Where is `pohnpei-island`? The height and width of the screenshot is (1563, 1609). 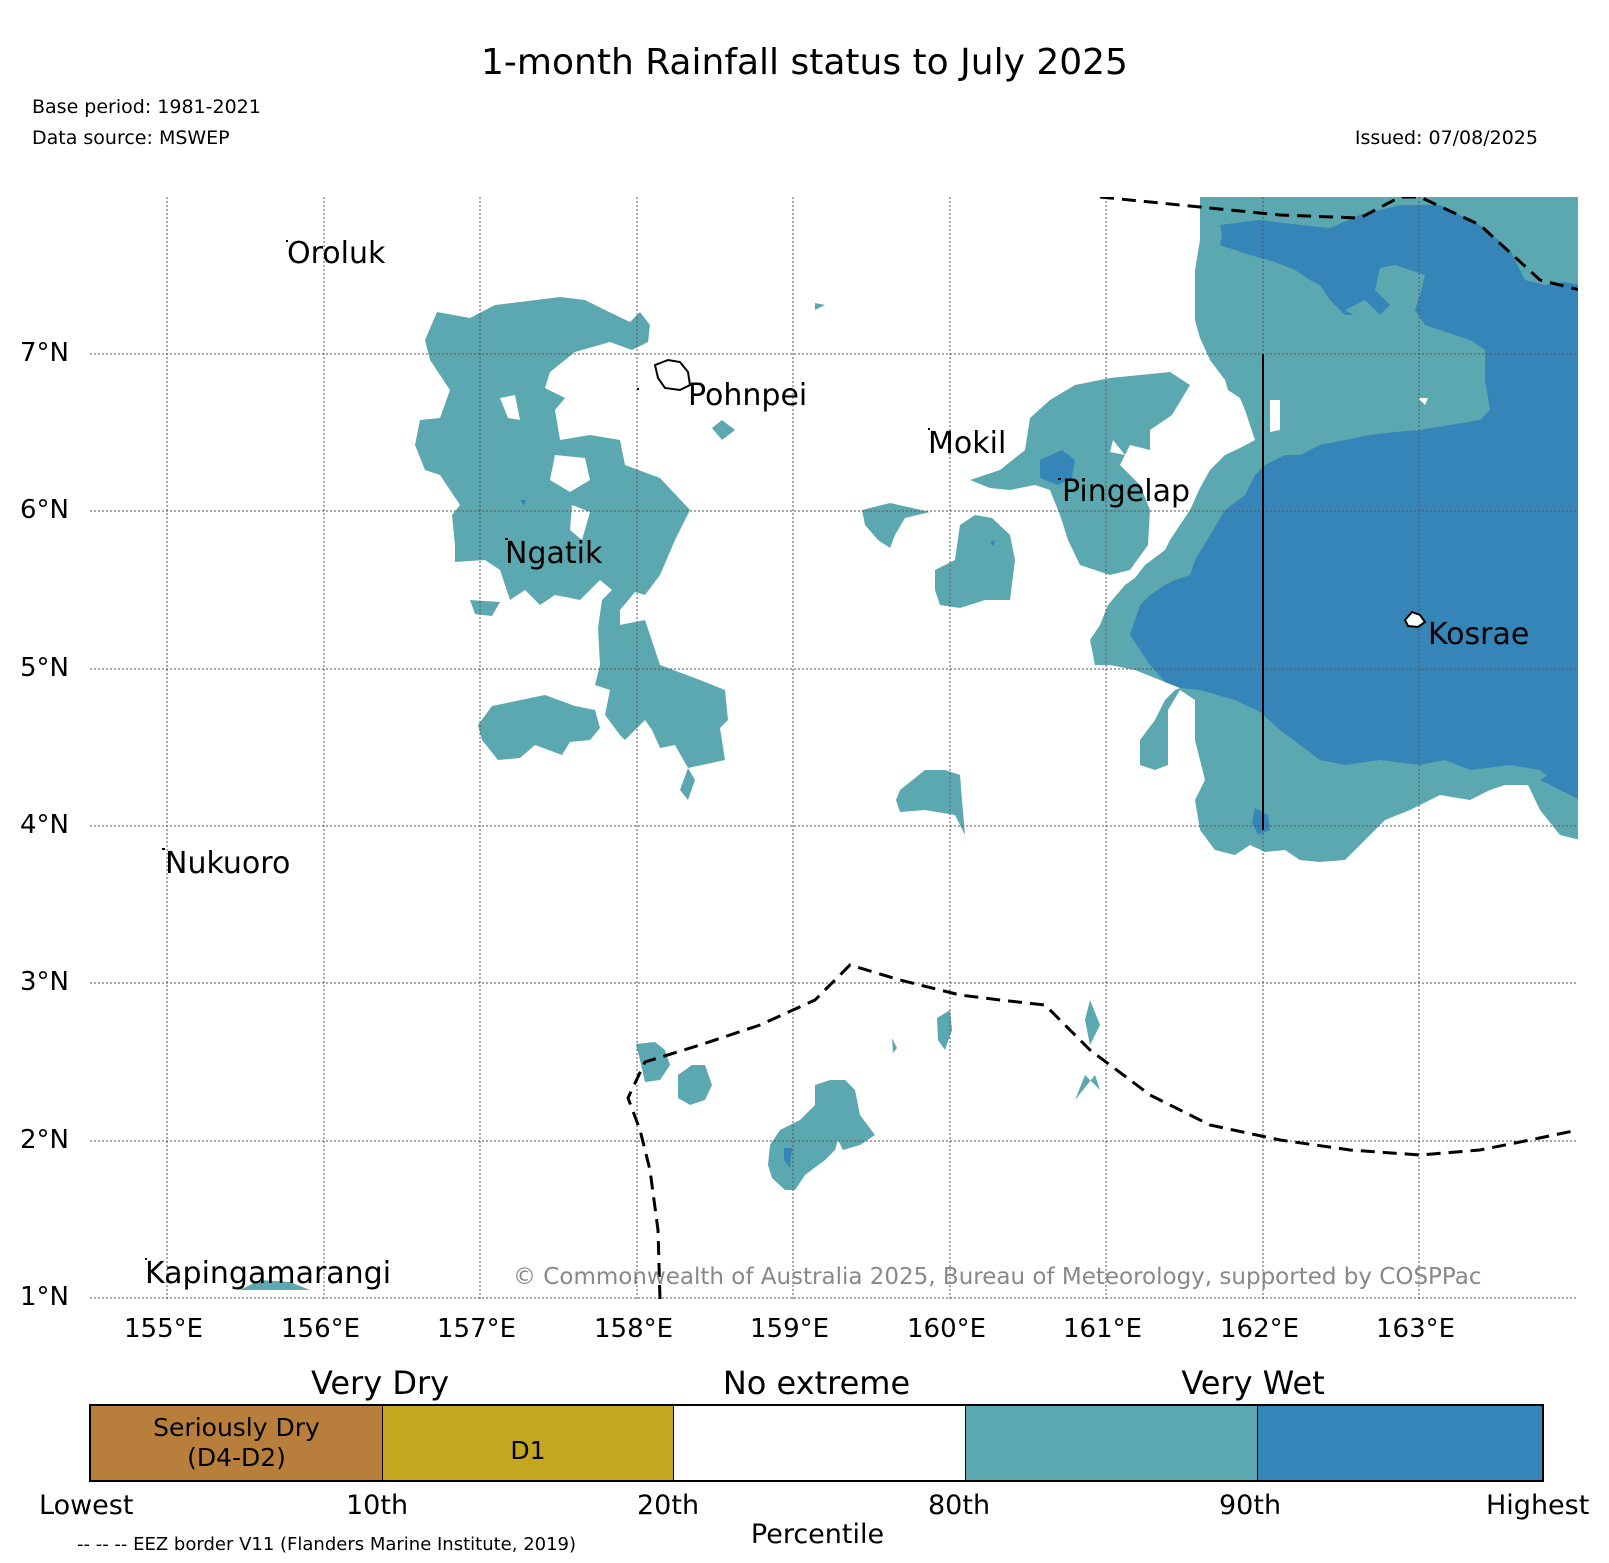
pohnpei-island is located at coordinates (672, 375).